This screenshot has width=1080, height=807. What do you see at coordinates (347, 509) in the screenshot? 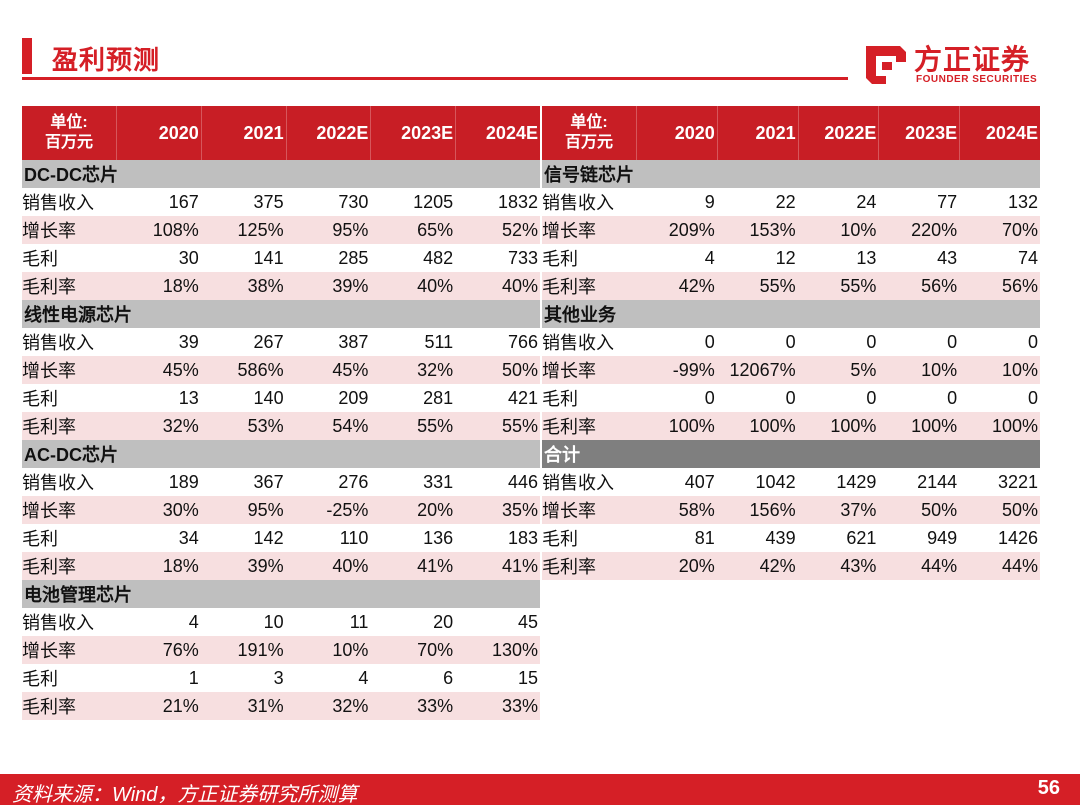
I see `value-cell: -25%` at bounding box center [347, 509].